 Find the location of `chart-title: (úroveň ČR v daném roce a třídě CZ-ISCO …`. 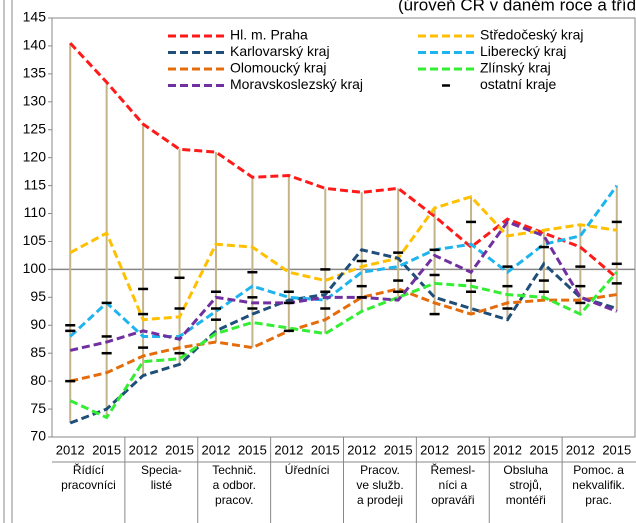

chart-title: (úroveň ČR v daném roce a třídě CZ-ISCO … is located at coordinates (517, 7).